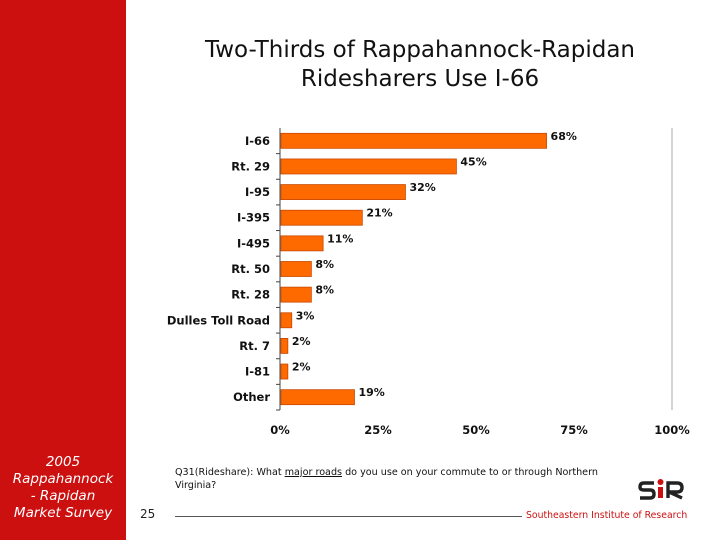  Describe the element at coordinates (422, 187) in the screenshot. I see `value-label: 32%` at that location.